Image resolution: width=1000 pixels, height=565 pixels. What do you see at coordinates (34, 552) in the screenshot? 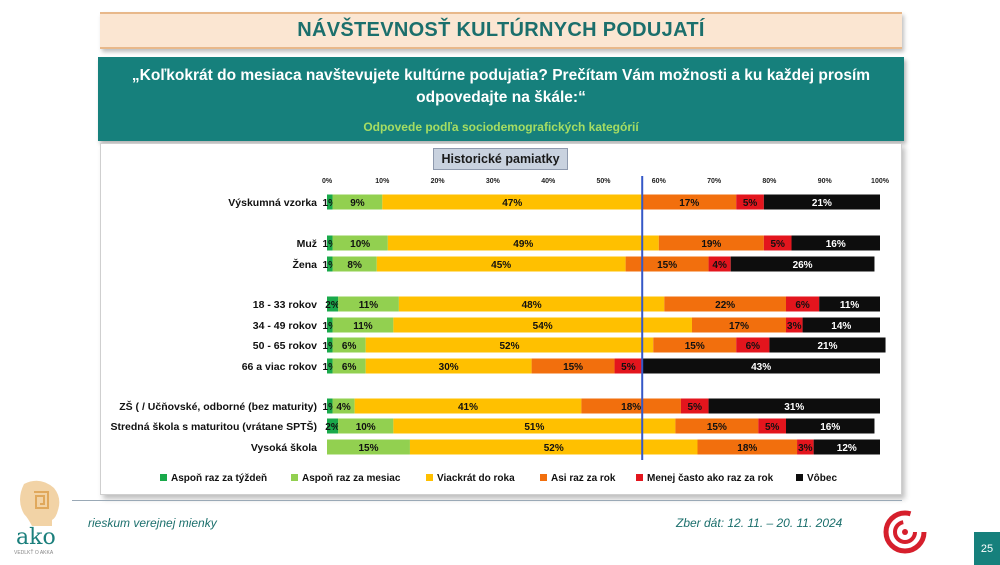
I see `ako-logo-small-text: VEDLKŤ O AKKA` at bounding box center [34, 552].